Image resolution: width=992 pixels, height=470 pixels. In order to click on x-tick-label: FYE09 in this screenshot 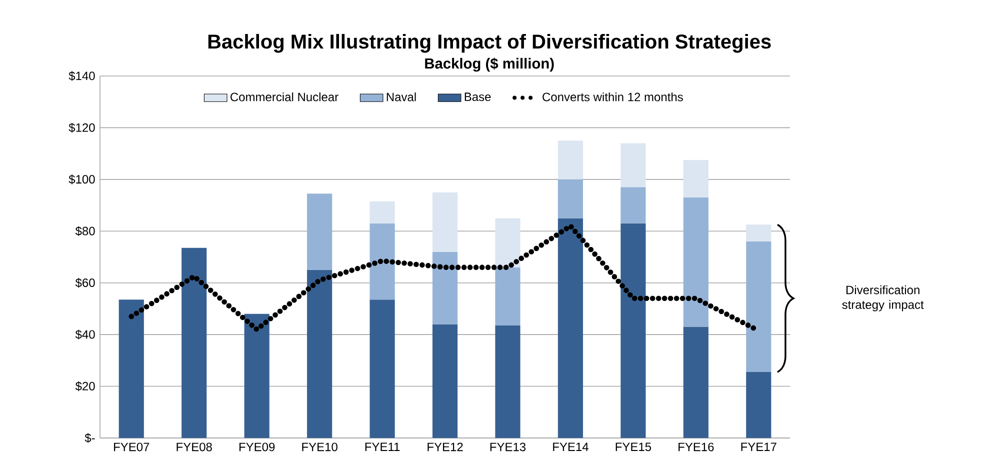, I will do `click(257, 447)`.